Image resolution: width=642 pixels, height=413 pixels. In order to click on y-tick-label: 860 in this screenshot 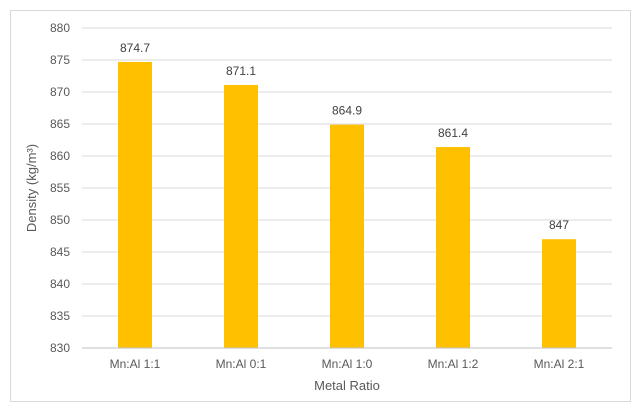, I will do `click(60, 156)`.